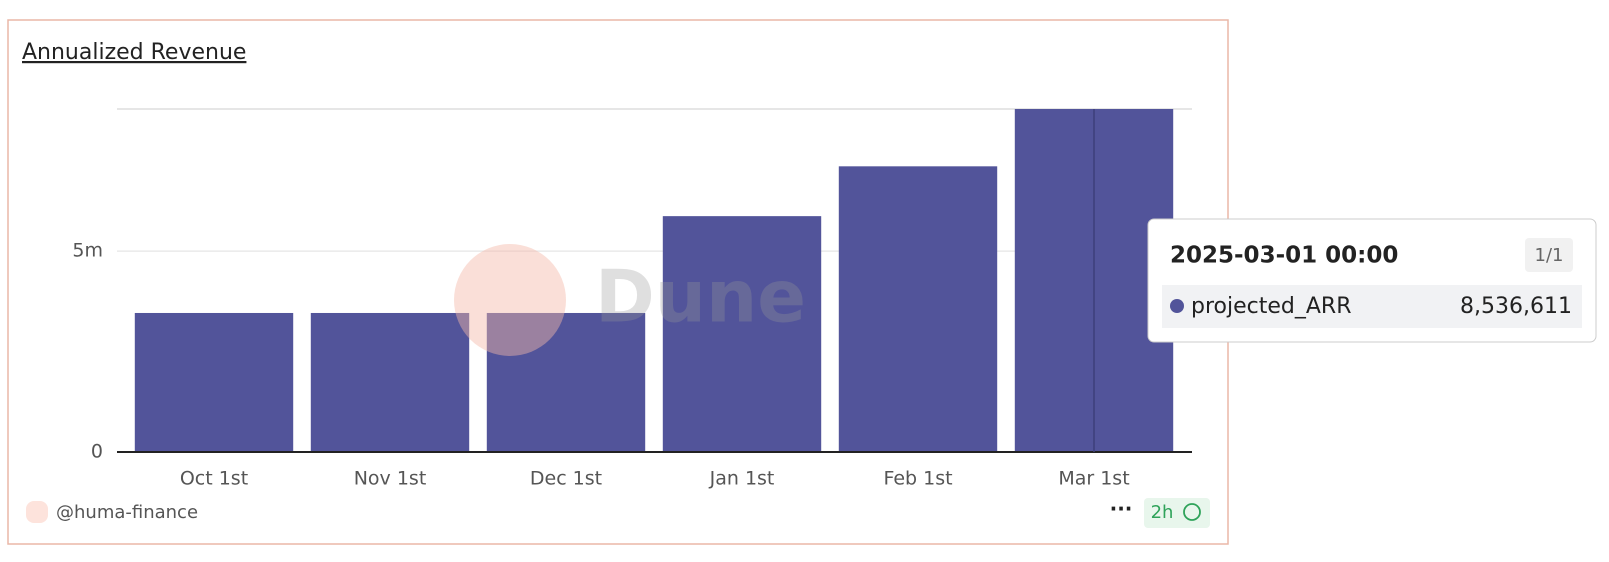 The width and height of the screenshot is (1609, 562). What do you see at coordinates (1093, 479) in the screenshot?
I see `x-tick-label: Mar 1st` at bounding box center [1093, 479].